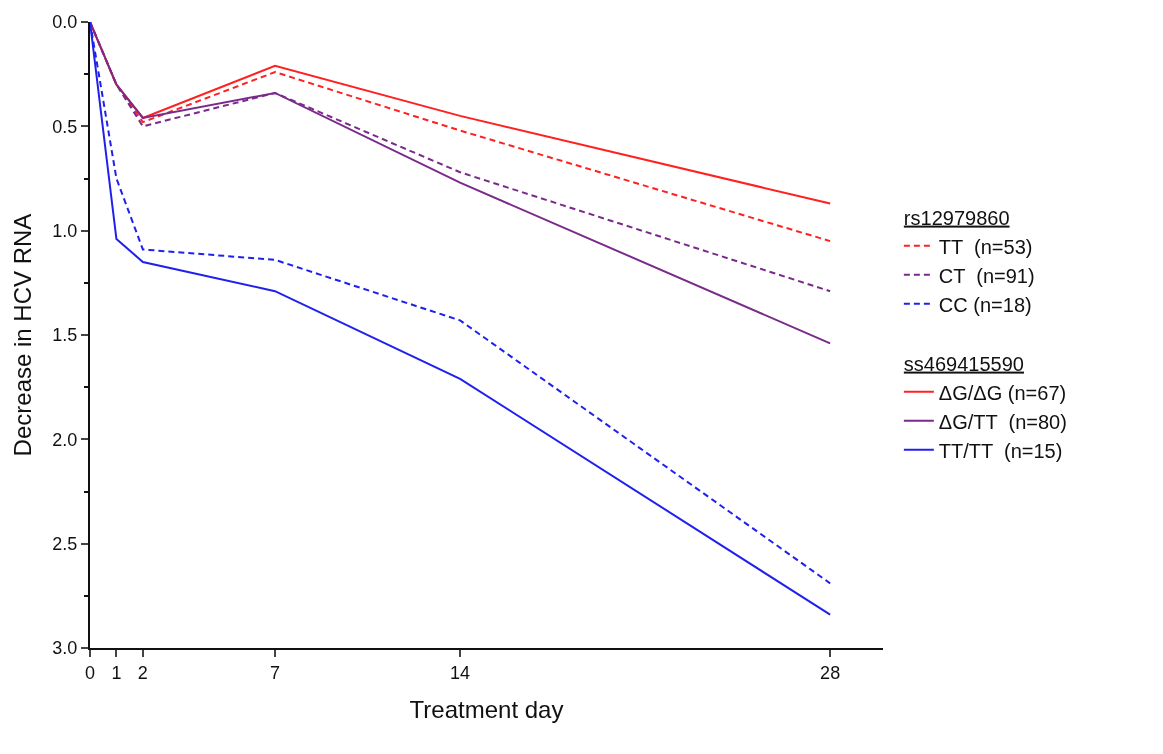 This screenshot has height=754, width=1163. I want to click on x-tick-label: 1, so click(116, 672).